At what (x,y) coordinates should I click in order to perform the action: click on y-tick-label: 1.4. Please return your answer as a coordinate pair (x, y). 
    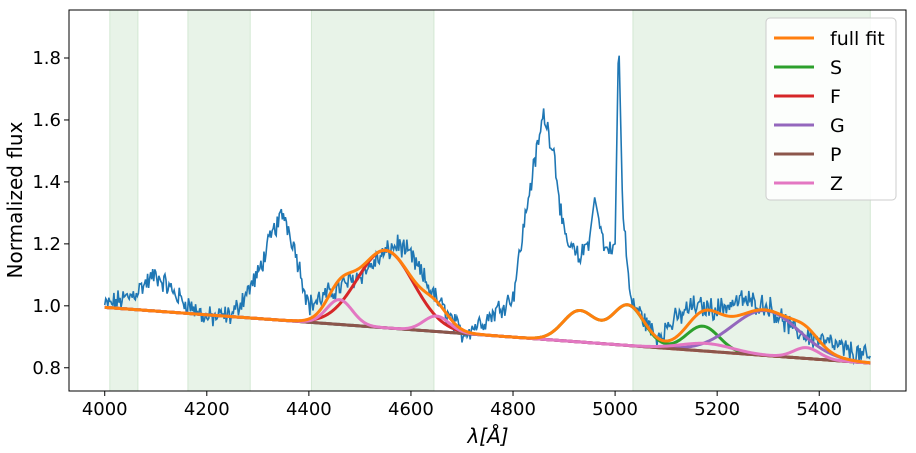
    Looking at the image, I should click on (46, 182).